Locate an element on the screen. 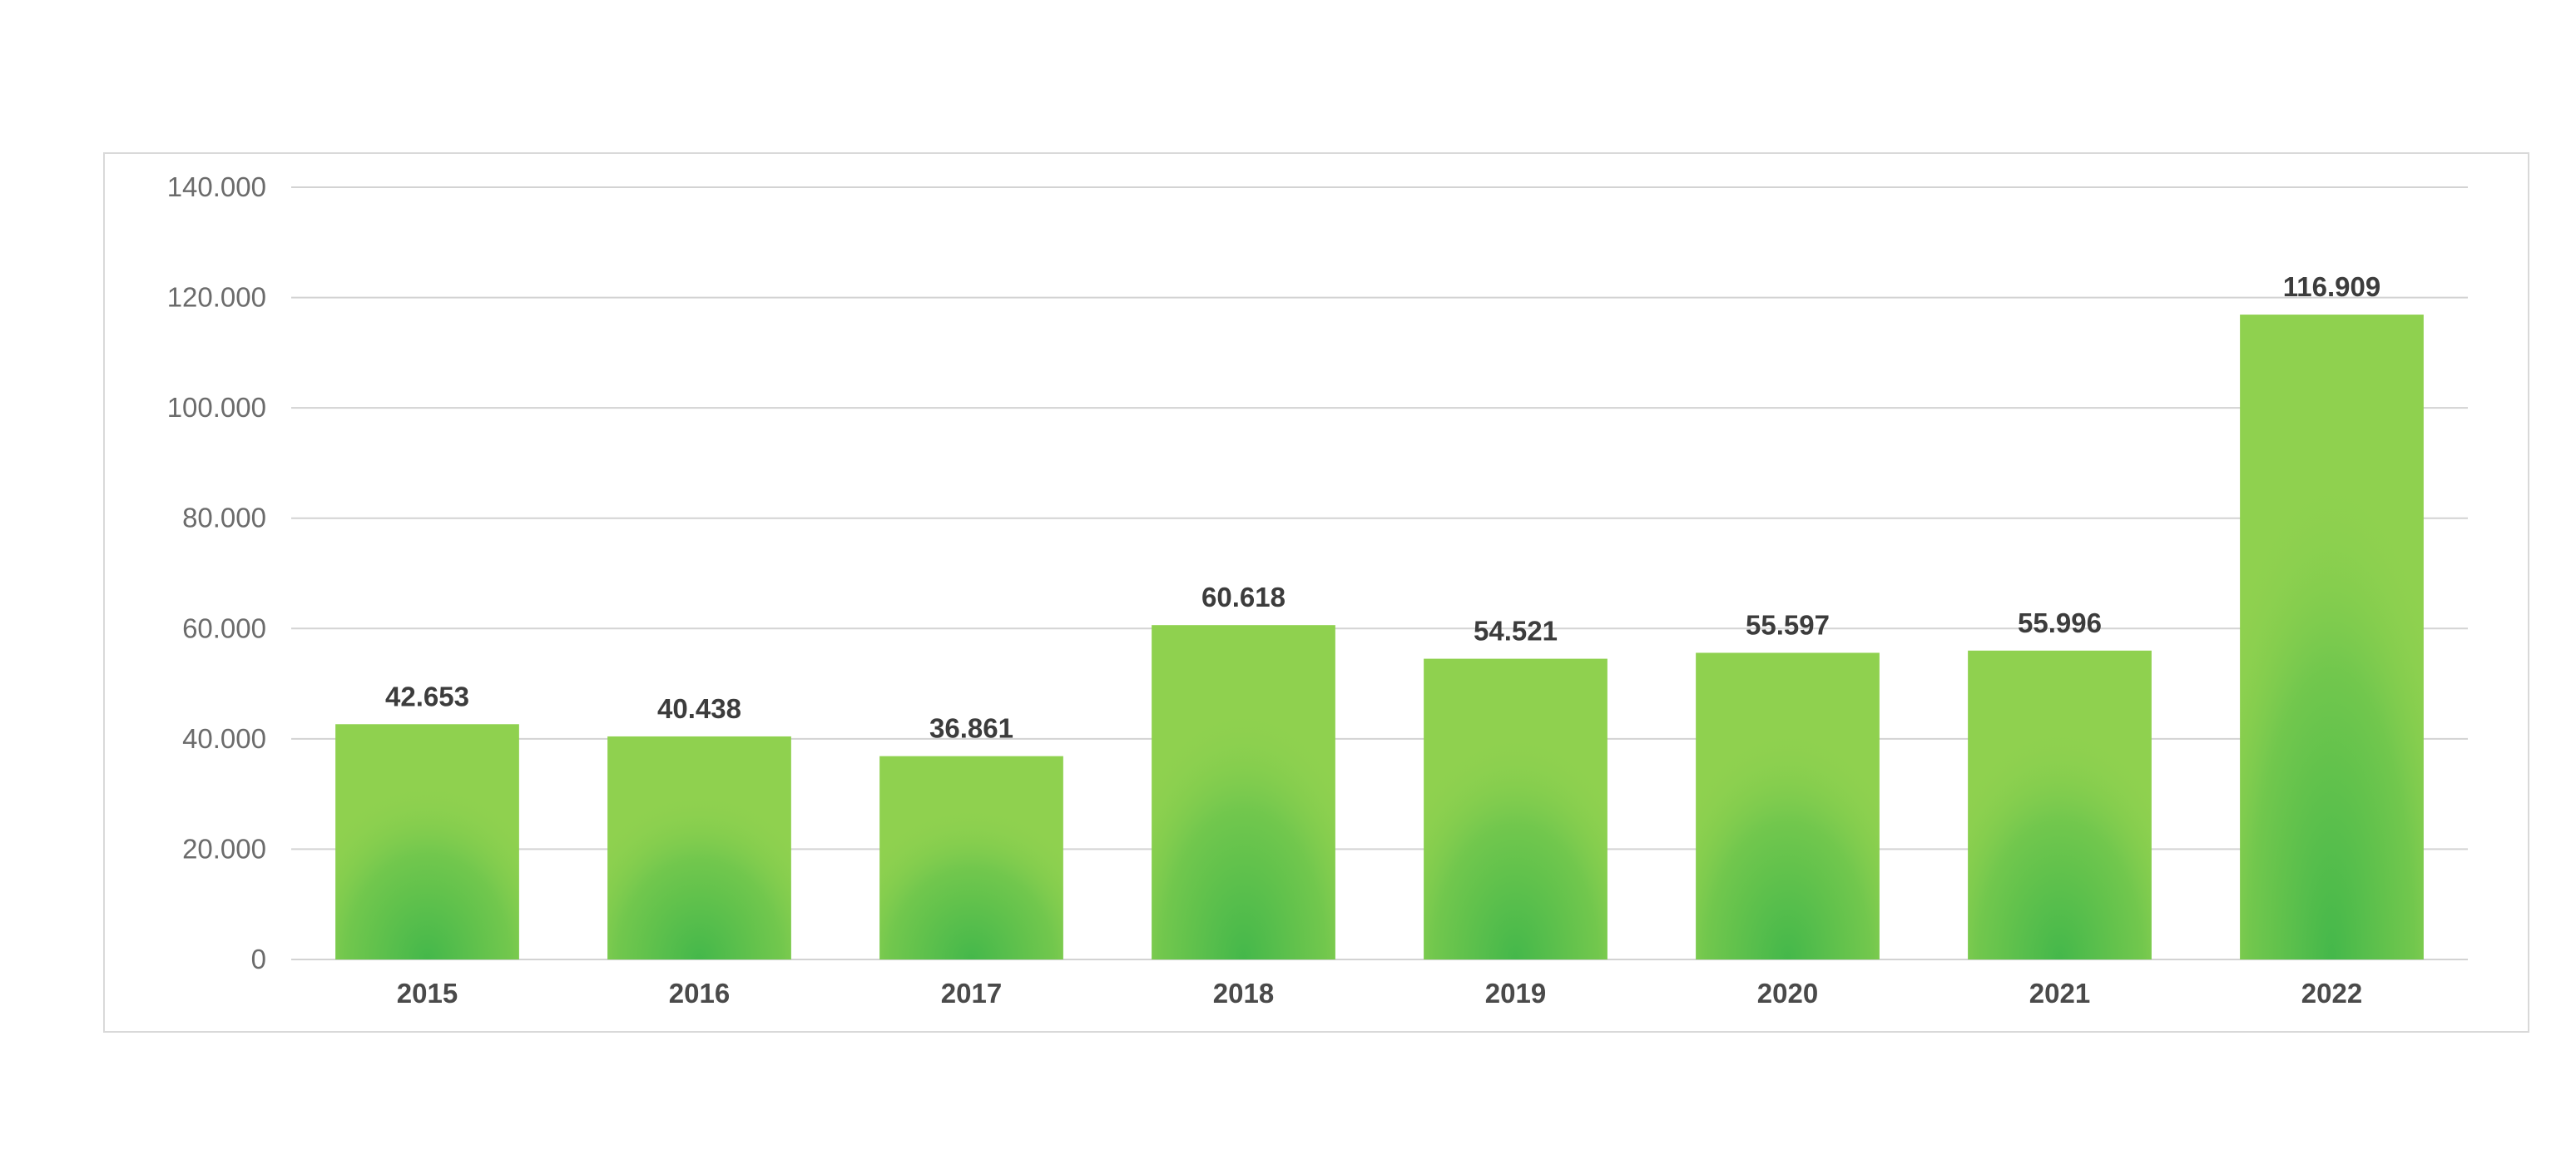  x-tick-label: 2022 is located at coordinates (2331, 994).